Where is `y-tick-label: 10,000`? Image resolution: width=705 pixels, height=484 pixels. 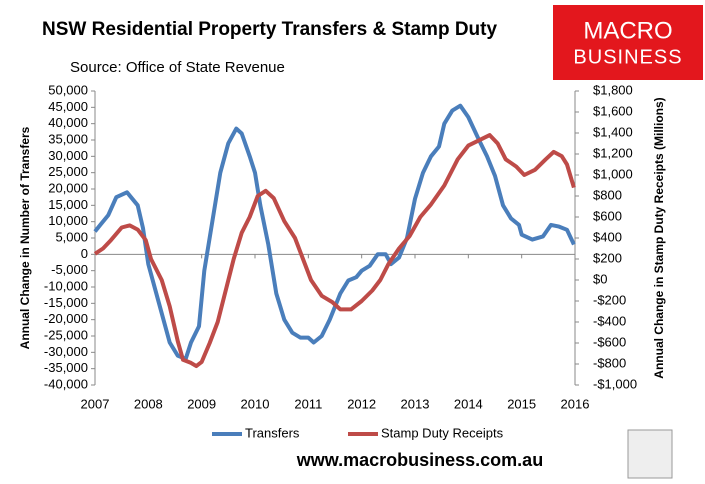 y-tick-label: 10,000 is located at coordinates (68, 220).